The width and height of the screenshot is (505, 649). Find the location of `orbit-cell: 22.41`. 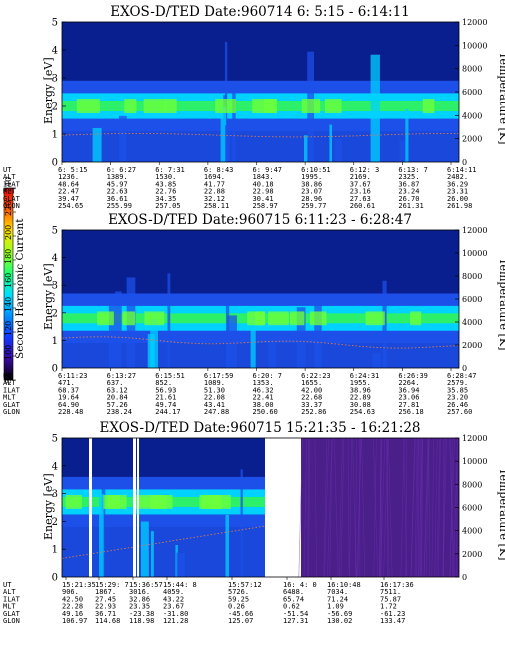

orbit-cell: 22.41 is located at coordinates (263, 398).